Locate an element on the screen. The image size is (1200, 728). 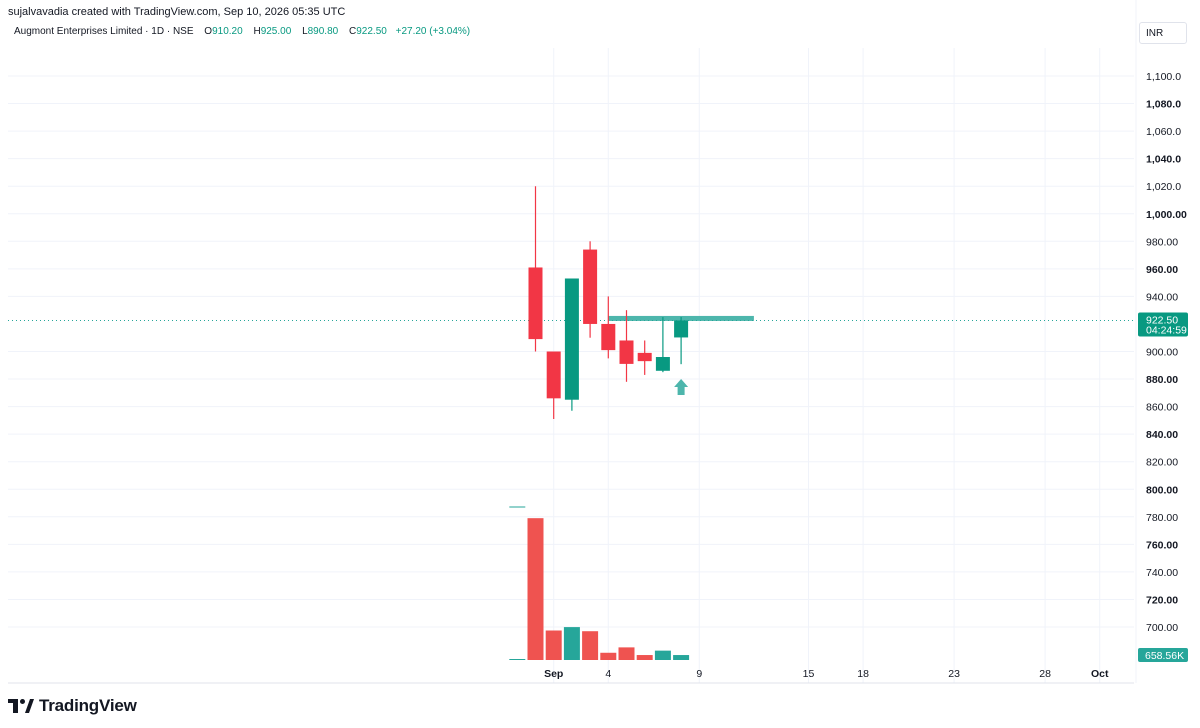
price-tick-label: 800.00 is located at coordinates (1162, 490).